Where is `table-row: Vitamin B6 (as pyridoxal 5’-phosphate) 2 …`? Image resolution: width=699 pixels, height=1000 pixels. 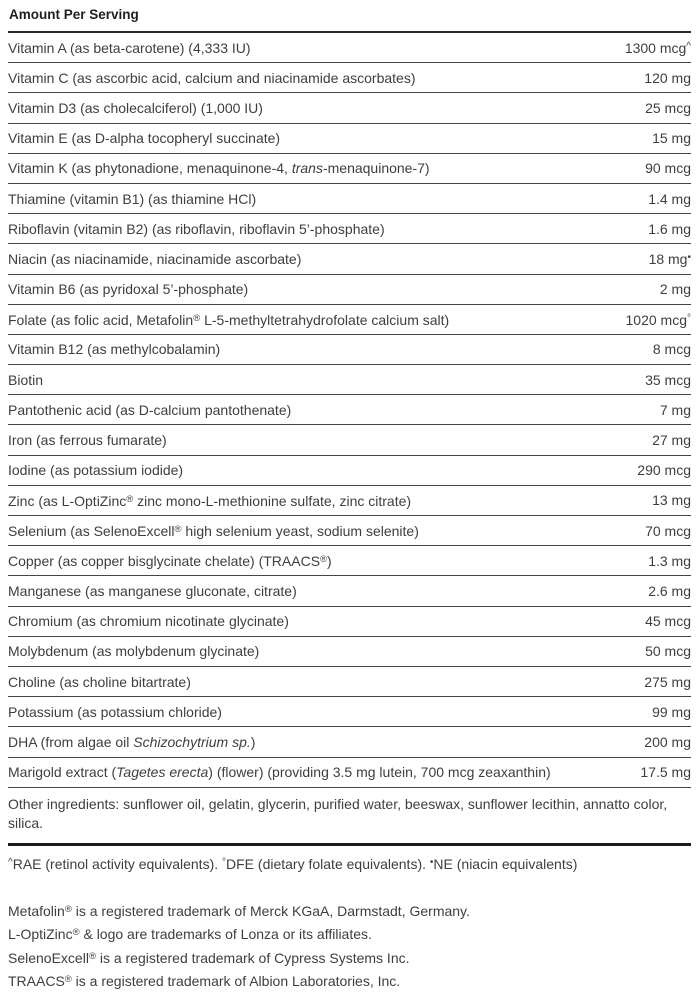 table-row: Vitamin B6 (as pyridoxal 5’-phosphate) 2 … is located at coordinates (349, 290).